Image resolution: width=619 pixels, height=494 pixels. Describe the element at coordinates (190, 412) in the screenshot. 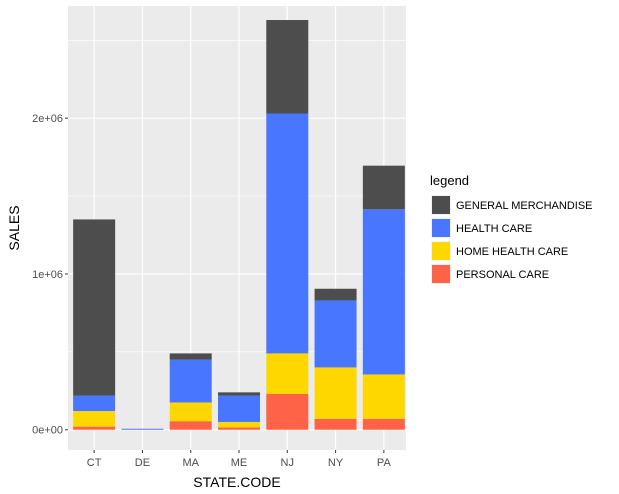

I see `bar-ma-home-health-care` at that location.